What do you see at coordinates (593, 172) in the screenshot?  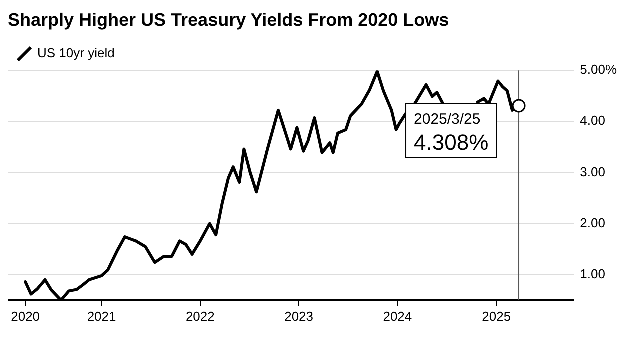 I see `y-tick-label: 3.00` at bounding box center [593, 172].